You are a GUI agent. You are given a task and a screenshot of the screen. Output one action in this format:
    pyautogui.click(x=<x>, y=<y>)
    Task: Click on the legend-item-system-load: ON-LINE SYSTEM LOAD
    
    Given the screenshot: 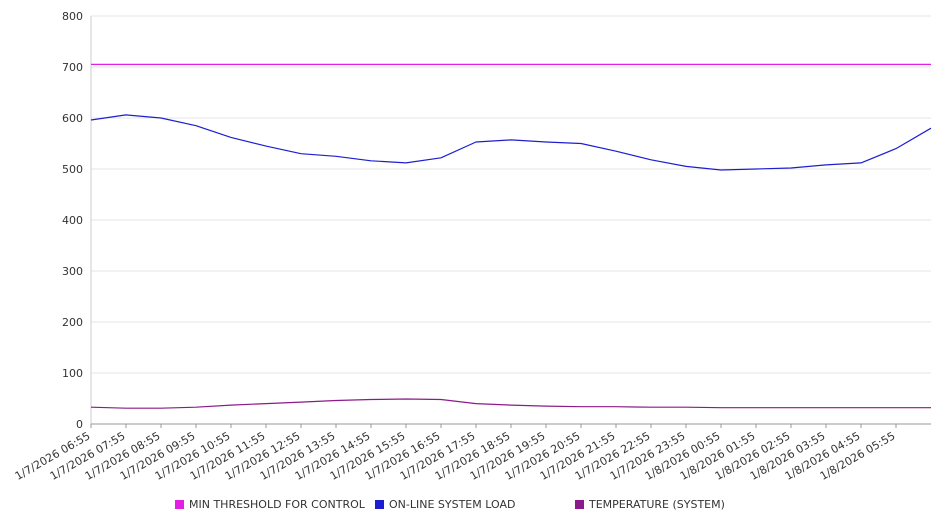 What is the action you would take?
    pyautogui.click(x=445, y=504)
    